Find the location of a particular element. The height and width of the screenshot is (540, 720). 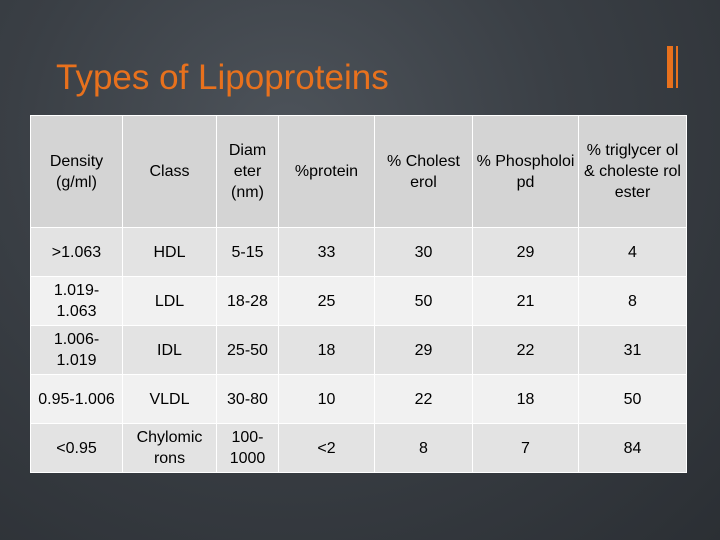

cell-class: Chylomic rons is located at coordinates (169, 448).